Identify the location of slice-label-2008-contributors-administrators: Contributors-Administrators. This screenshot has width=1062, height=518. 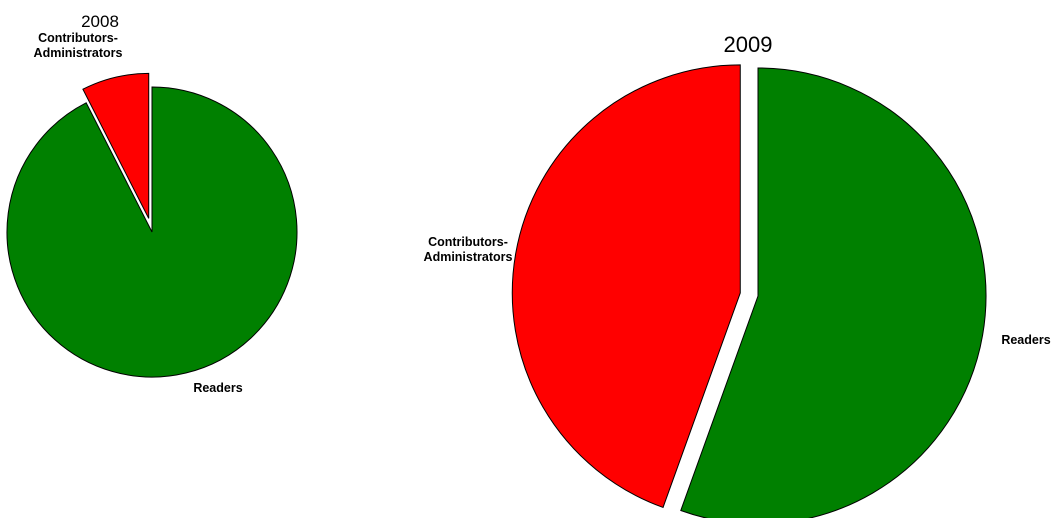
(78, 45).